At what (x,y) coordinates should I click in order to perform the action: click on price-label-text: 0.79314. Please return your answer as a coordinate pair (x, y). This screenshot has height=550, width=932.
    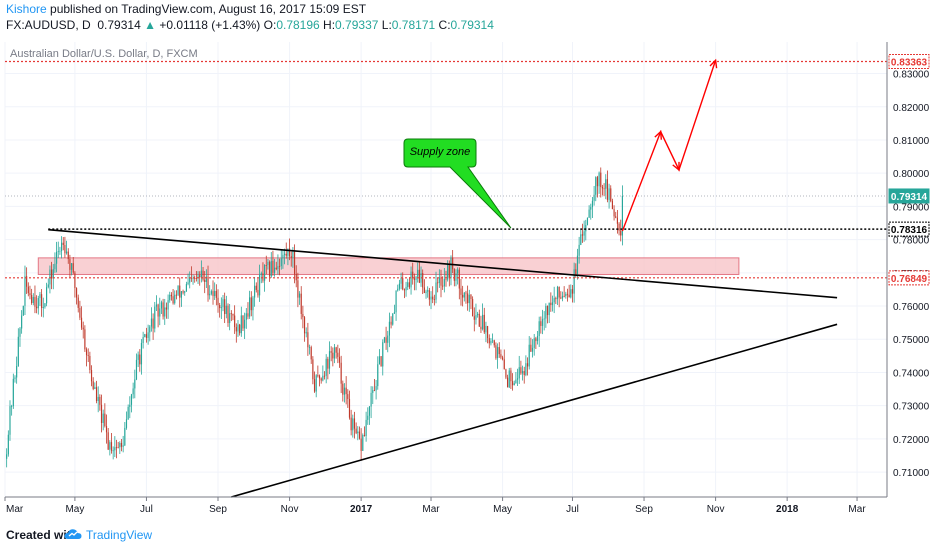
    Looking at the image, I should click on (909, 197).